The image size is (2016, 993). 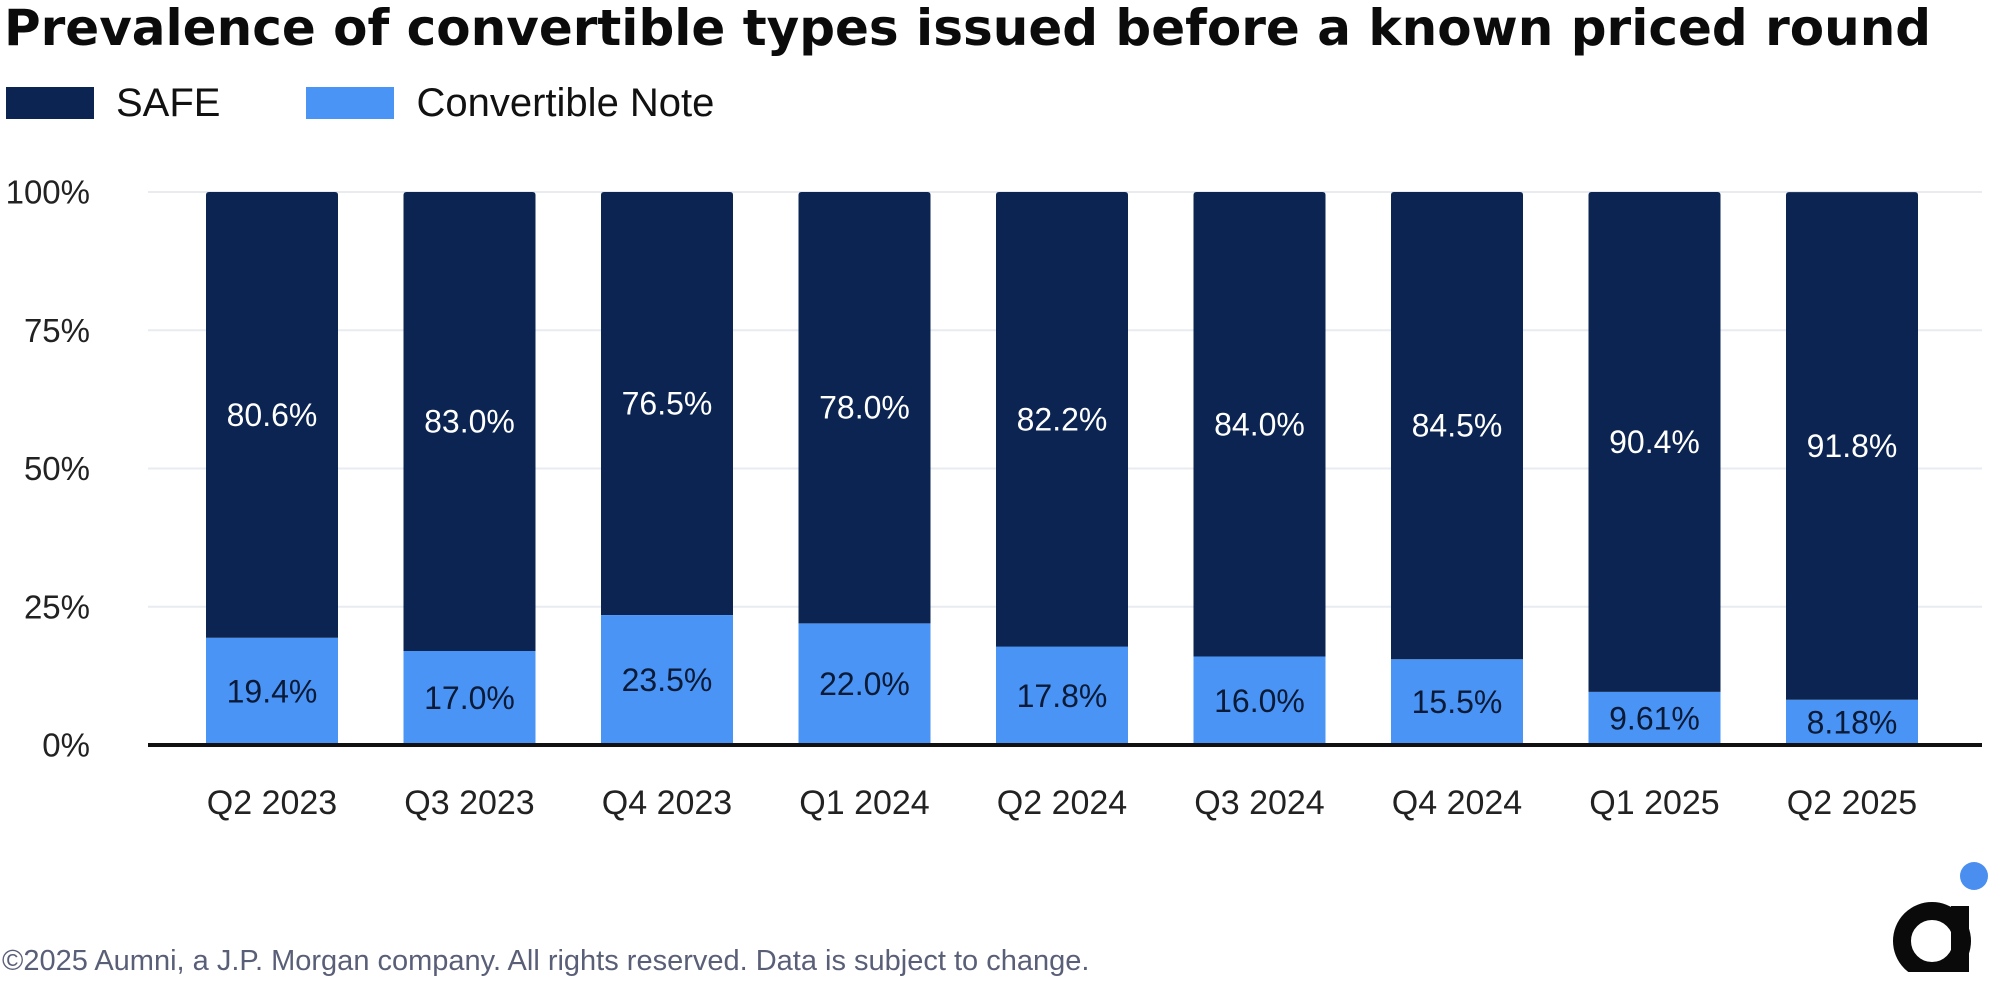 I want to click on legend: SAFE Convertible Note, so click(x=403, y=103).